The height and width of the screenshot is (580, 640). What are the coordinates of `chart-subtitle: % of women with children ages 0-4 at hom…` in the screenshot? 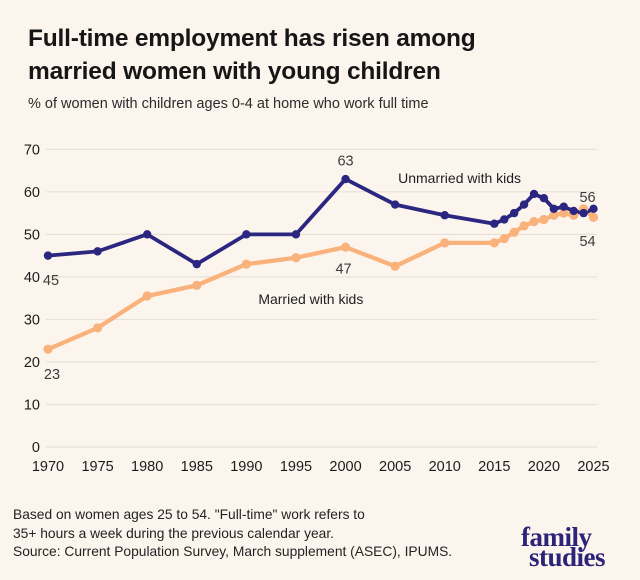 It's located at (228, 104).